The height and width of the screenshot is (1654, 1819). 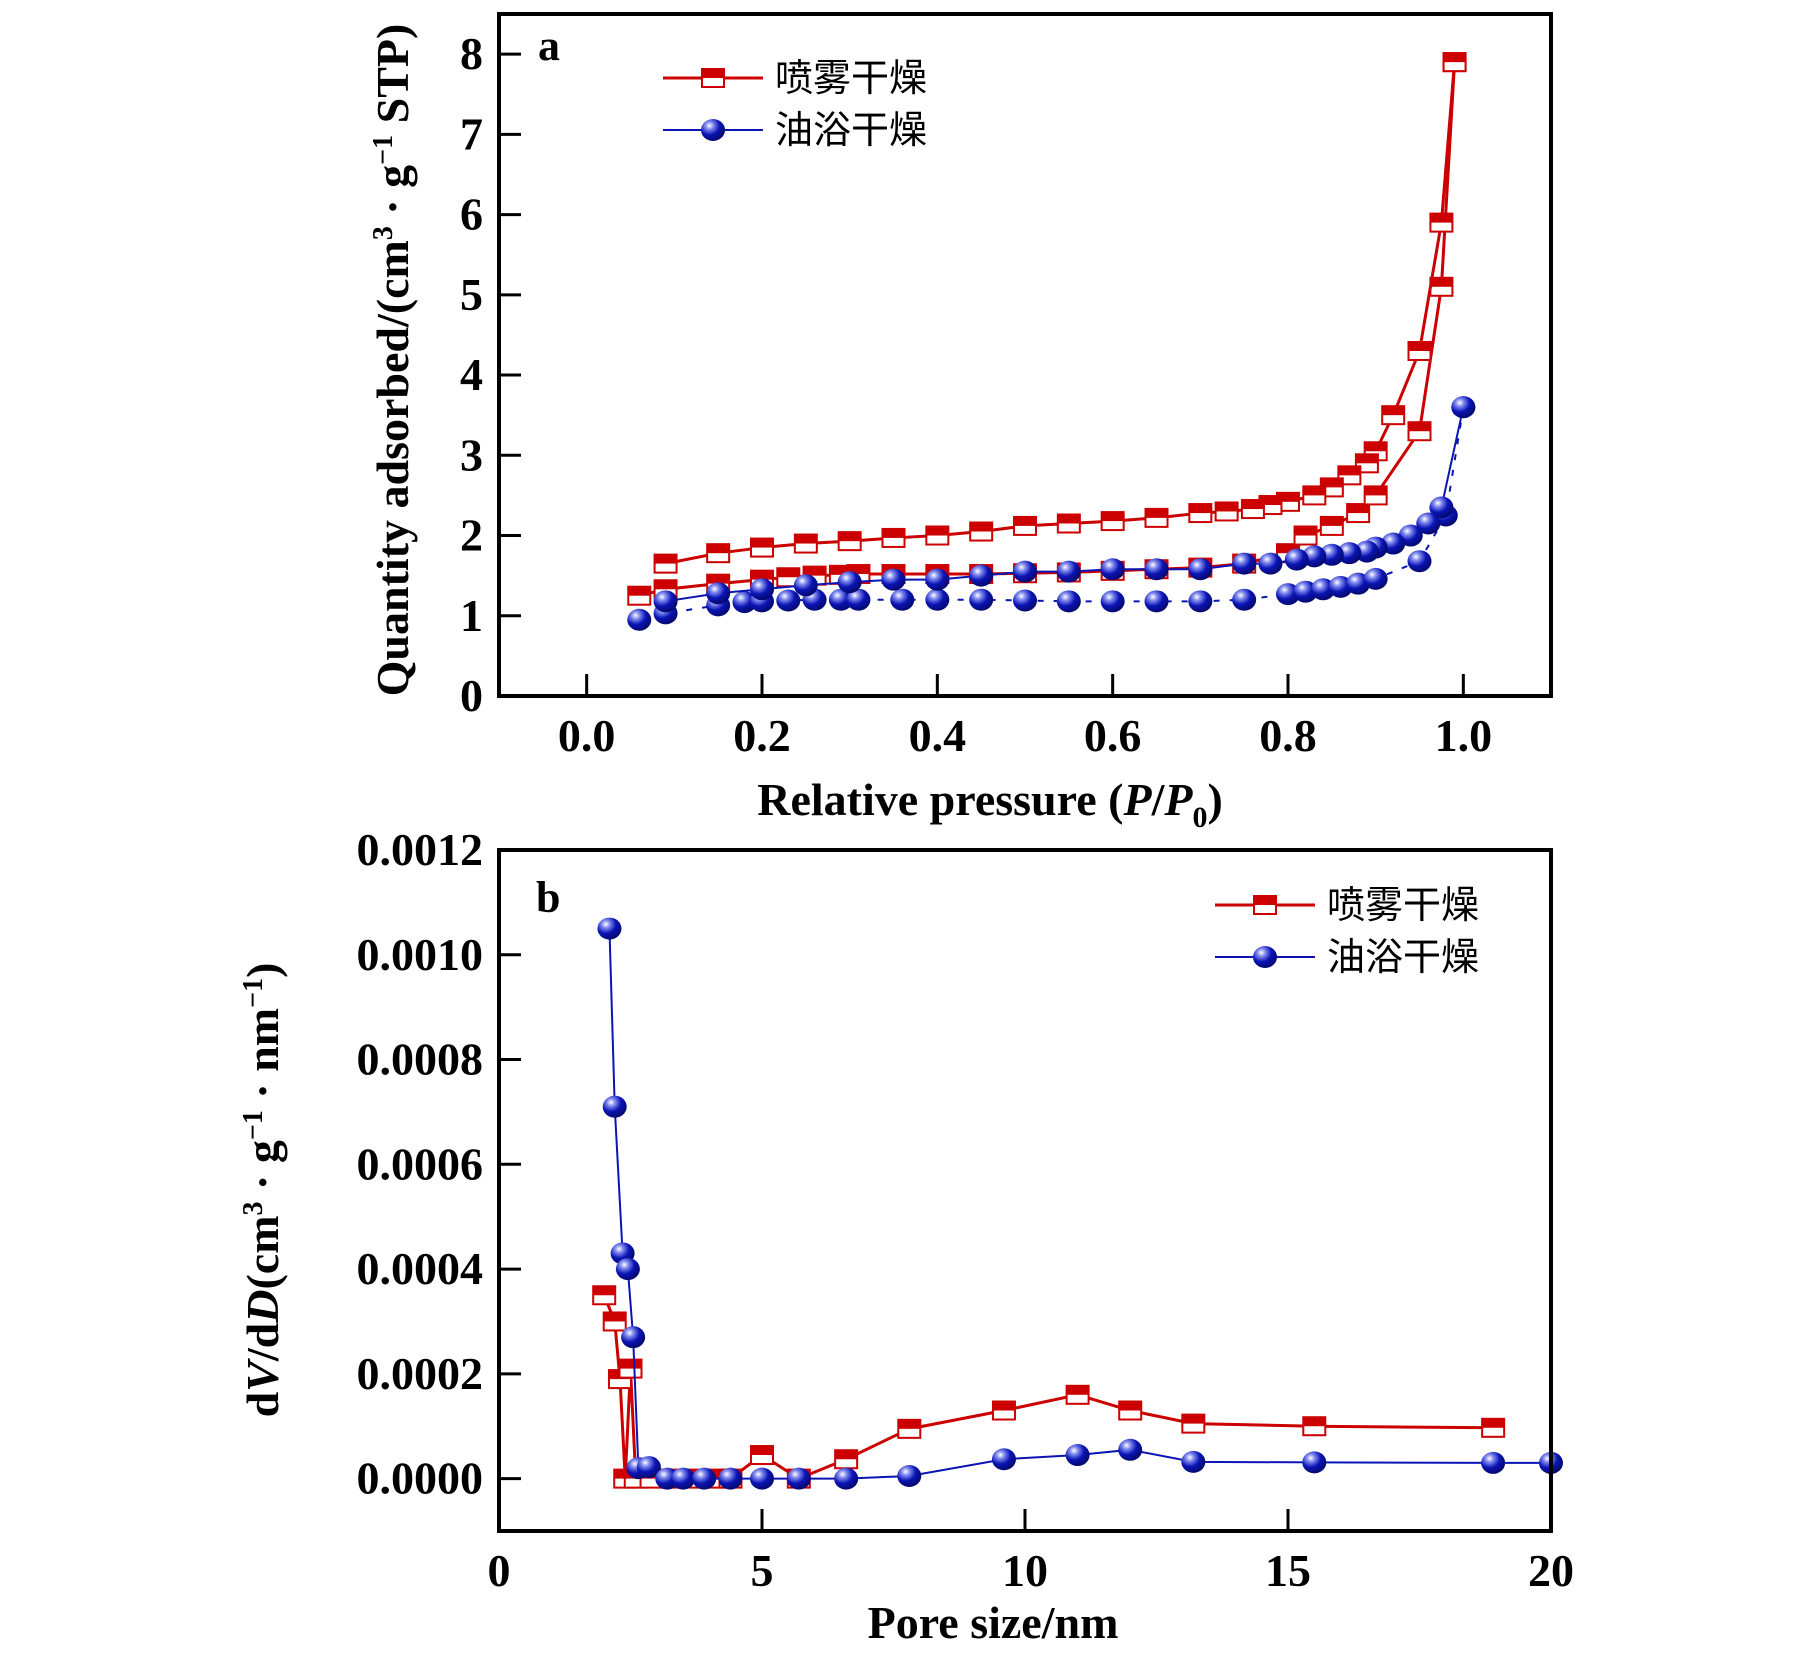 What do you see at coordinates (420, 1163) in the screenshot?
I see `y-tick-label: 0.0006` at bounding box center [420, 1163].